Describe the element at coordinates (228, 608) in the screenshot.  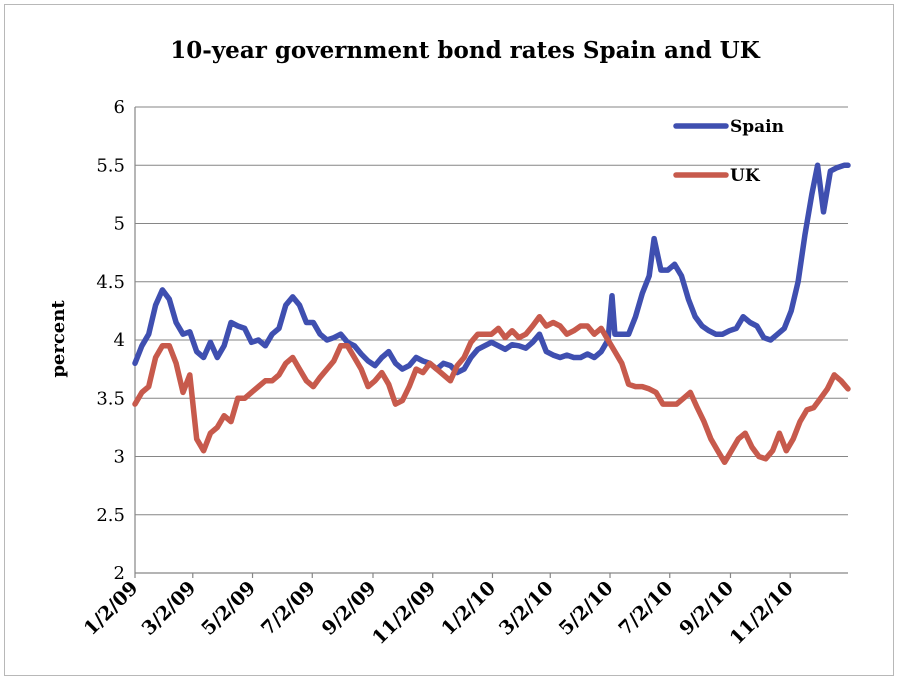
I see `x-tick-label: 5/2/09` at that location.